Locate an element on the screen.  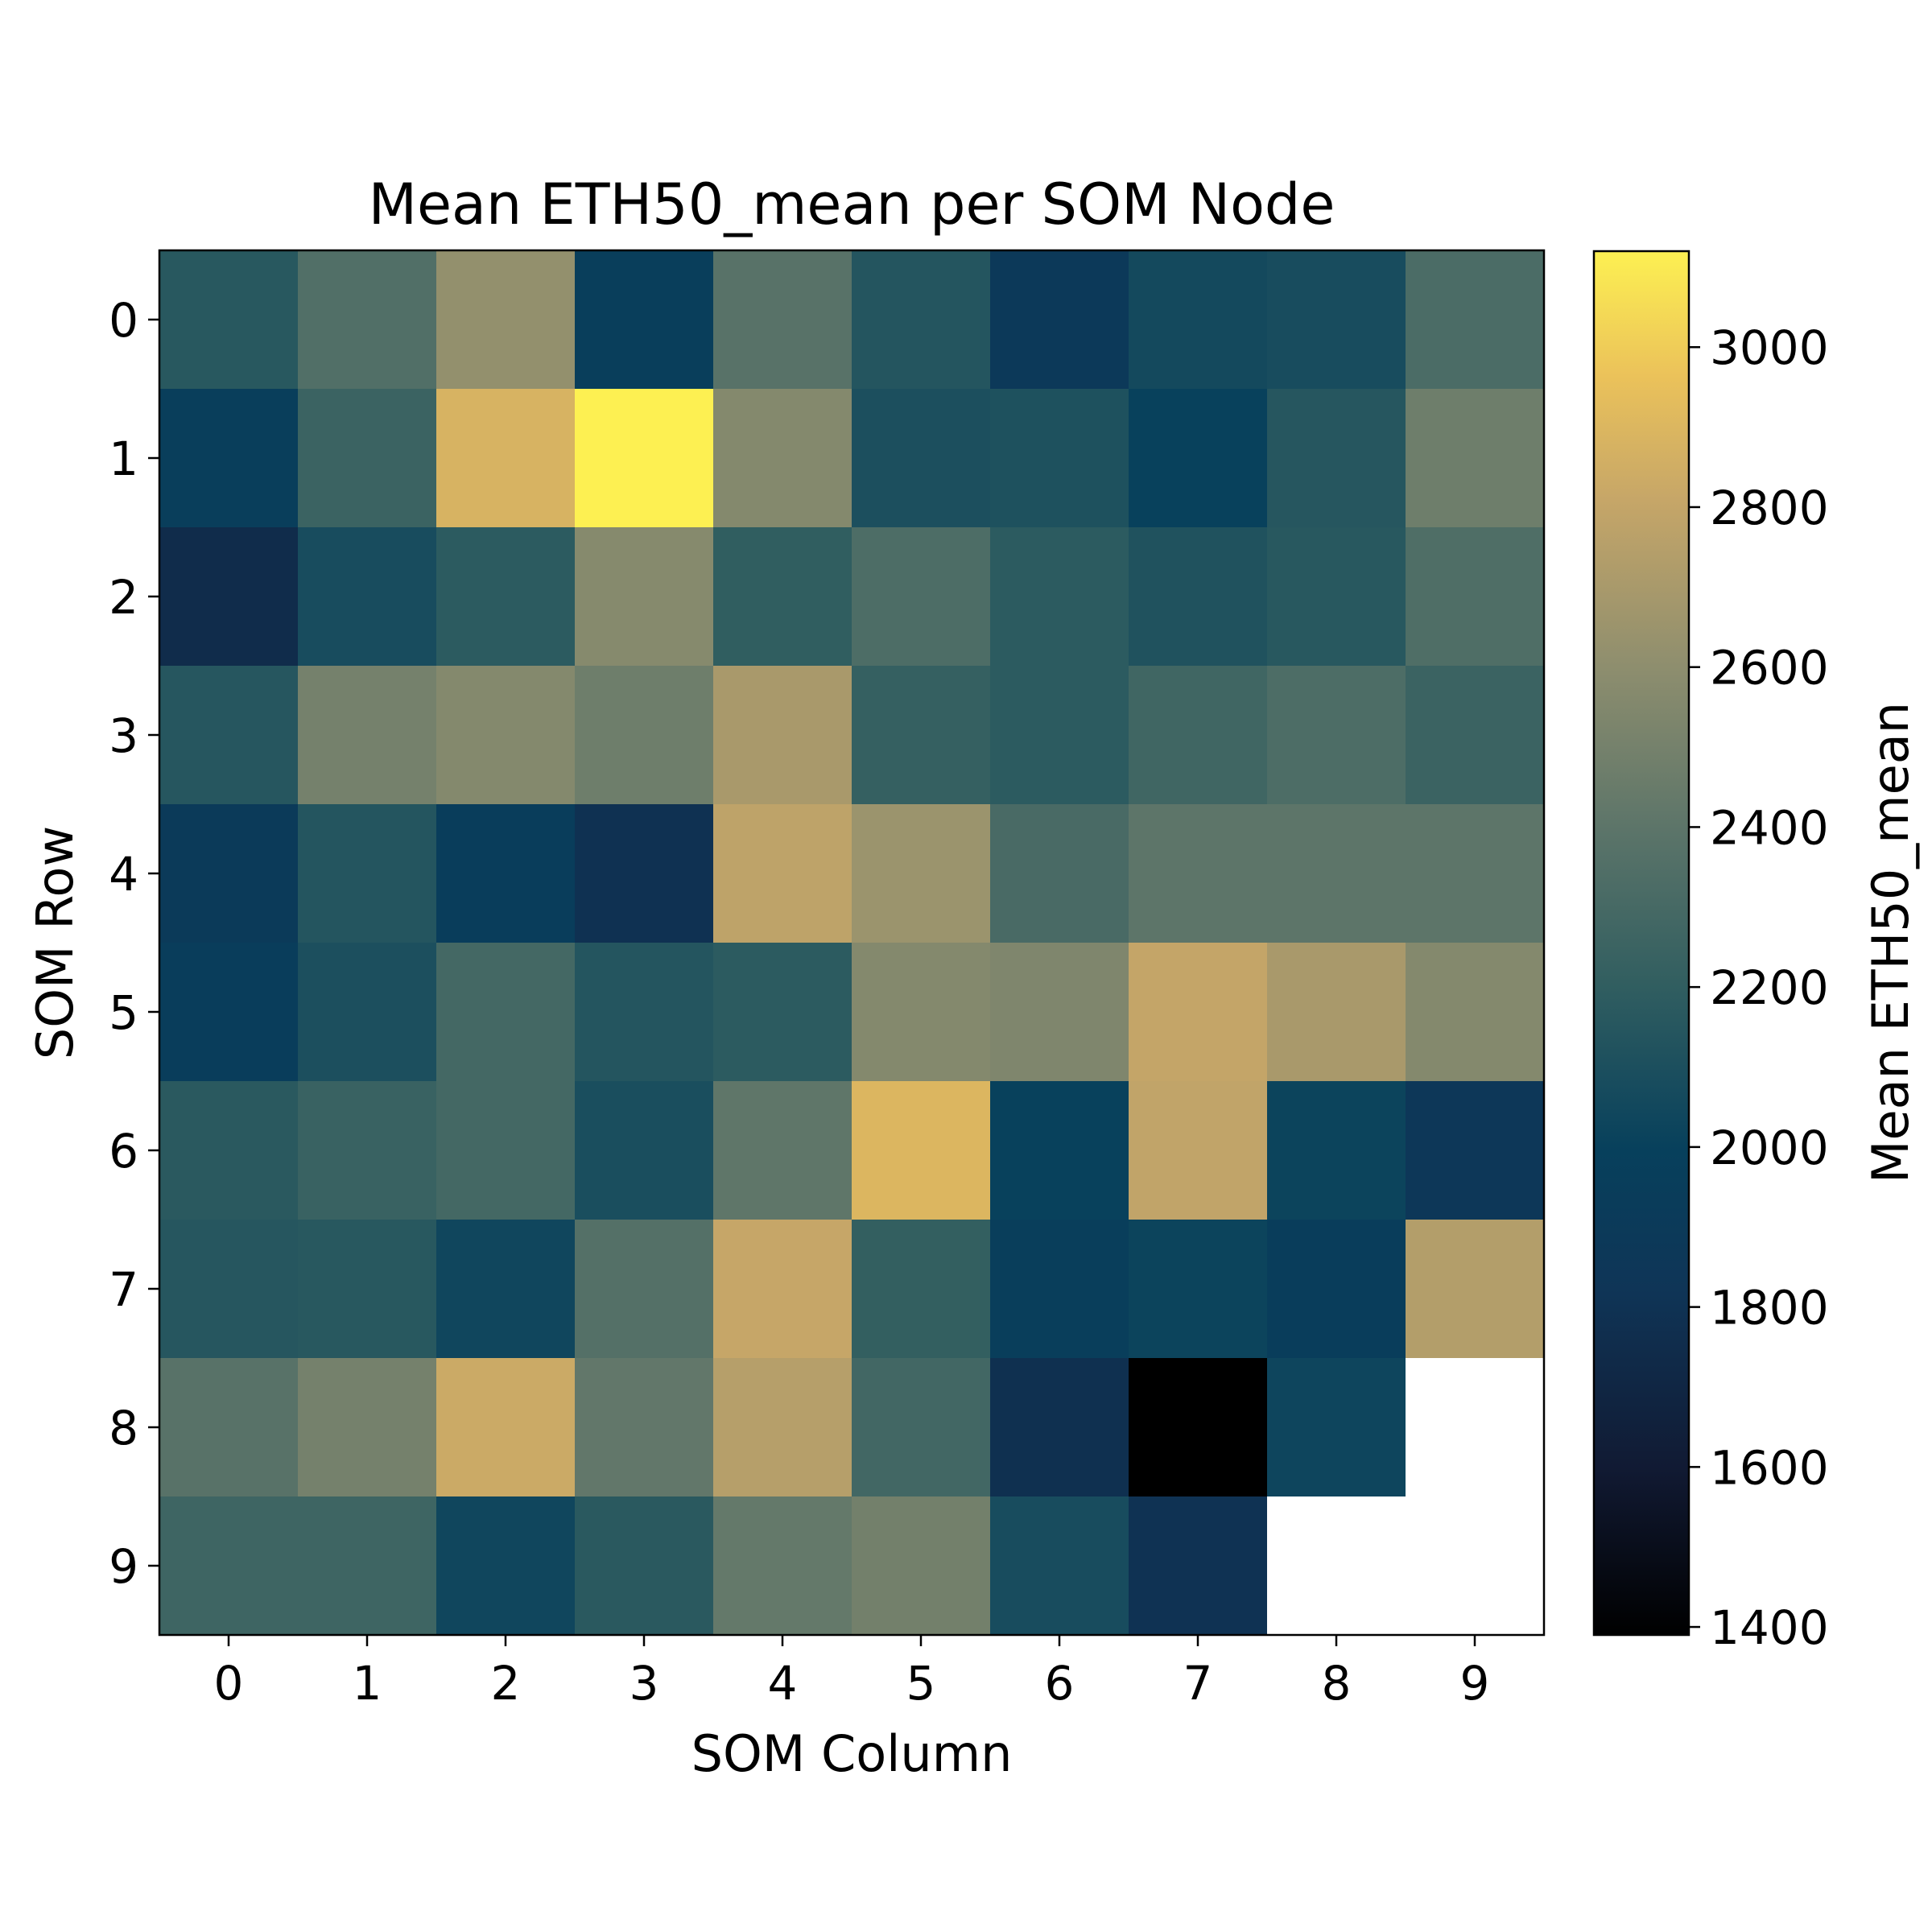
x-tick-label-4: 4 is located at coordinates (783, 1684).